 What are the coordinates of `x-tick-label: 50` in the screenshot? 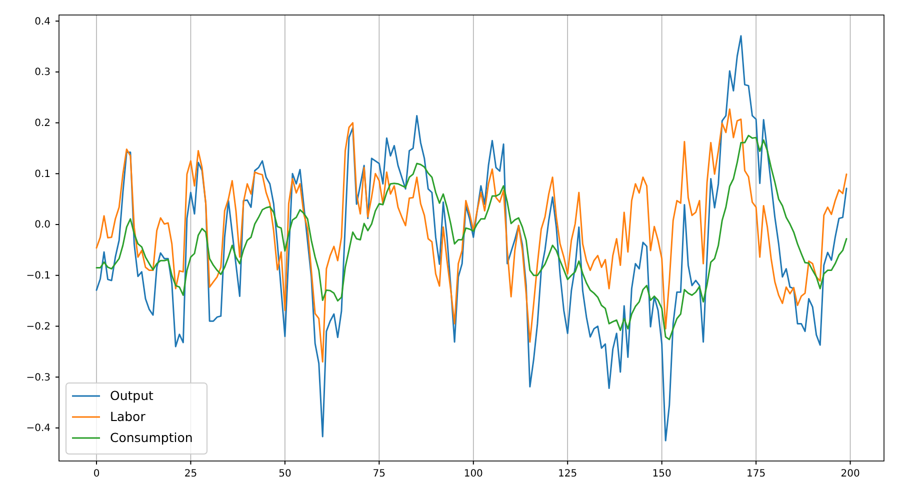 It's located at (285, 474).